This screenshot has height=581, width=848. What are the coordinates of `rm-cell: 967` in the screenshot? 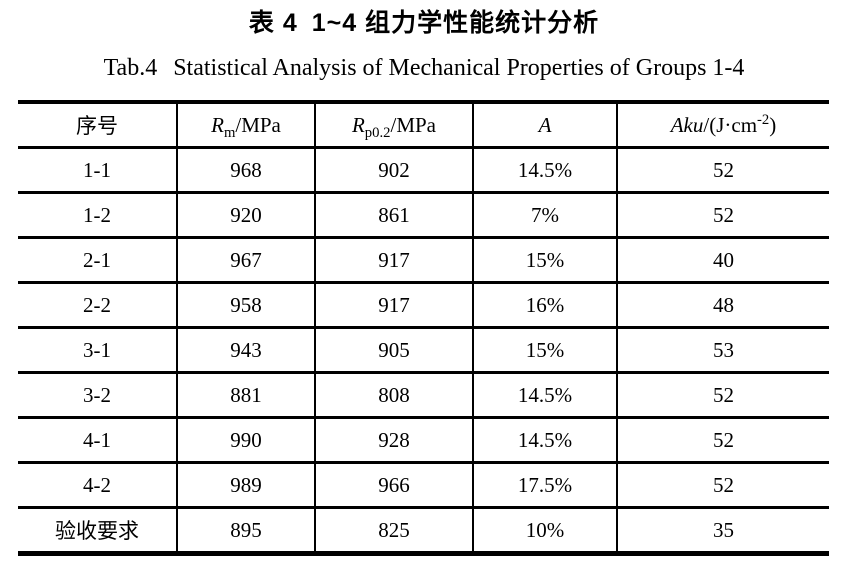 It's located at (245, 259).